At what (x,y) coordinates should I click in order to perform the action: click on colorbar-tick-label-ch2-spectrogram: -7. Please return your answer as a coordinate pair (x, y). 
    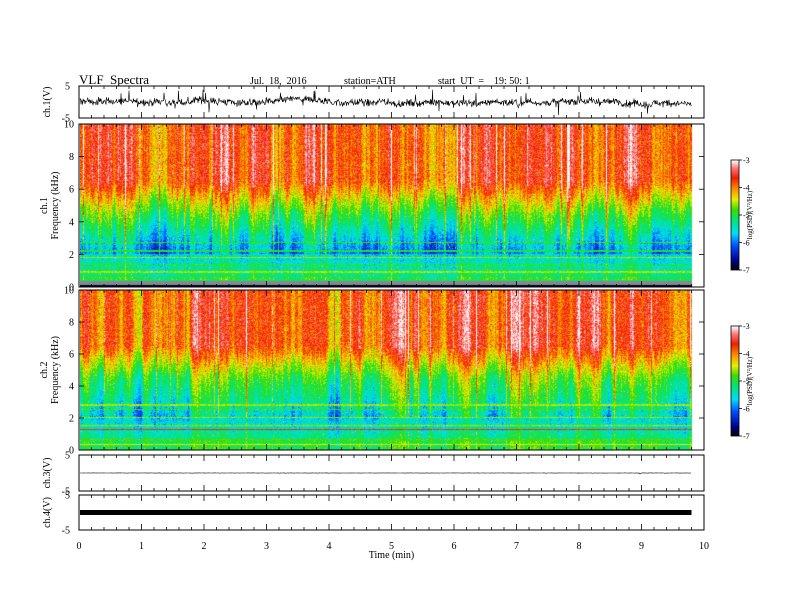
    Looking at the image, I should click on (746, 436).